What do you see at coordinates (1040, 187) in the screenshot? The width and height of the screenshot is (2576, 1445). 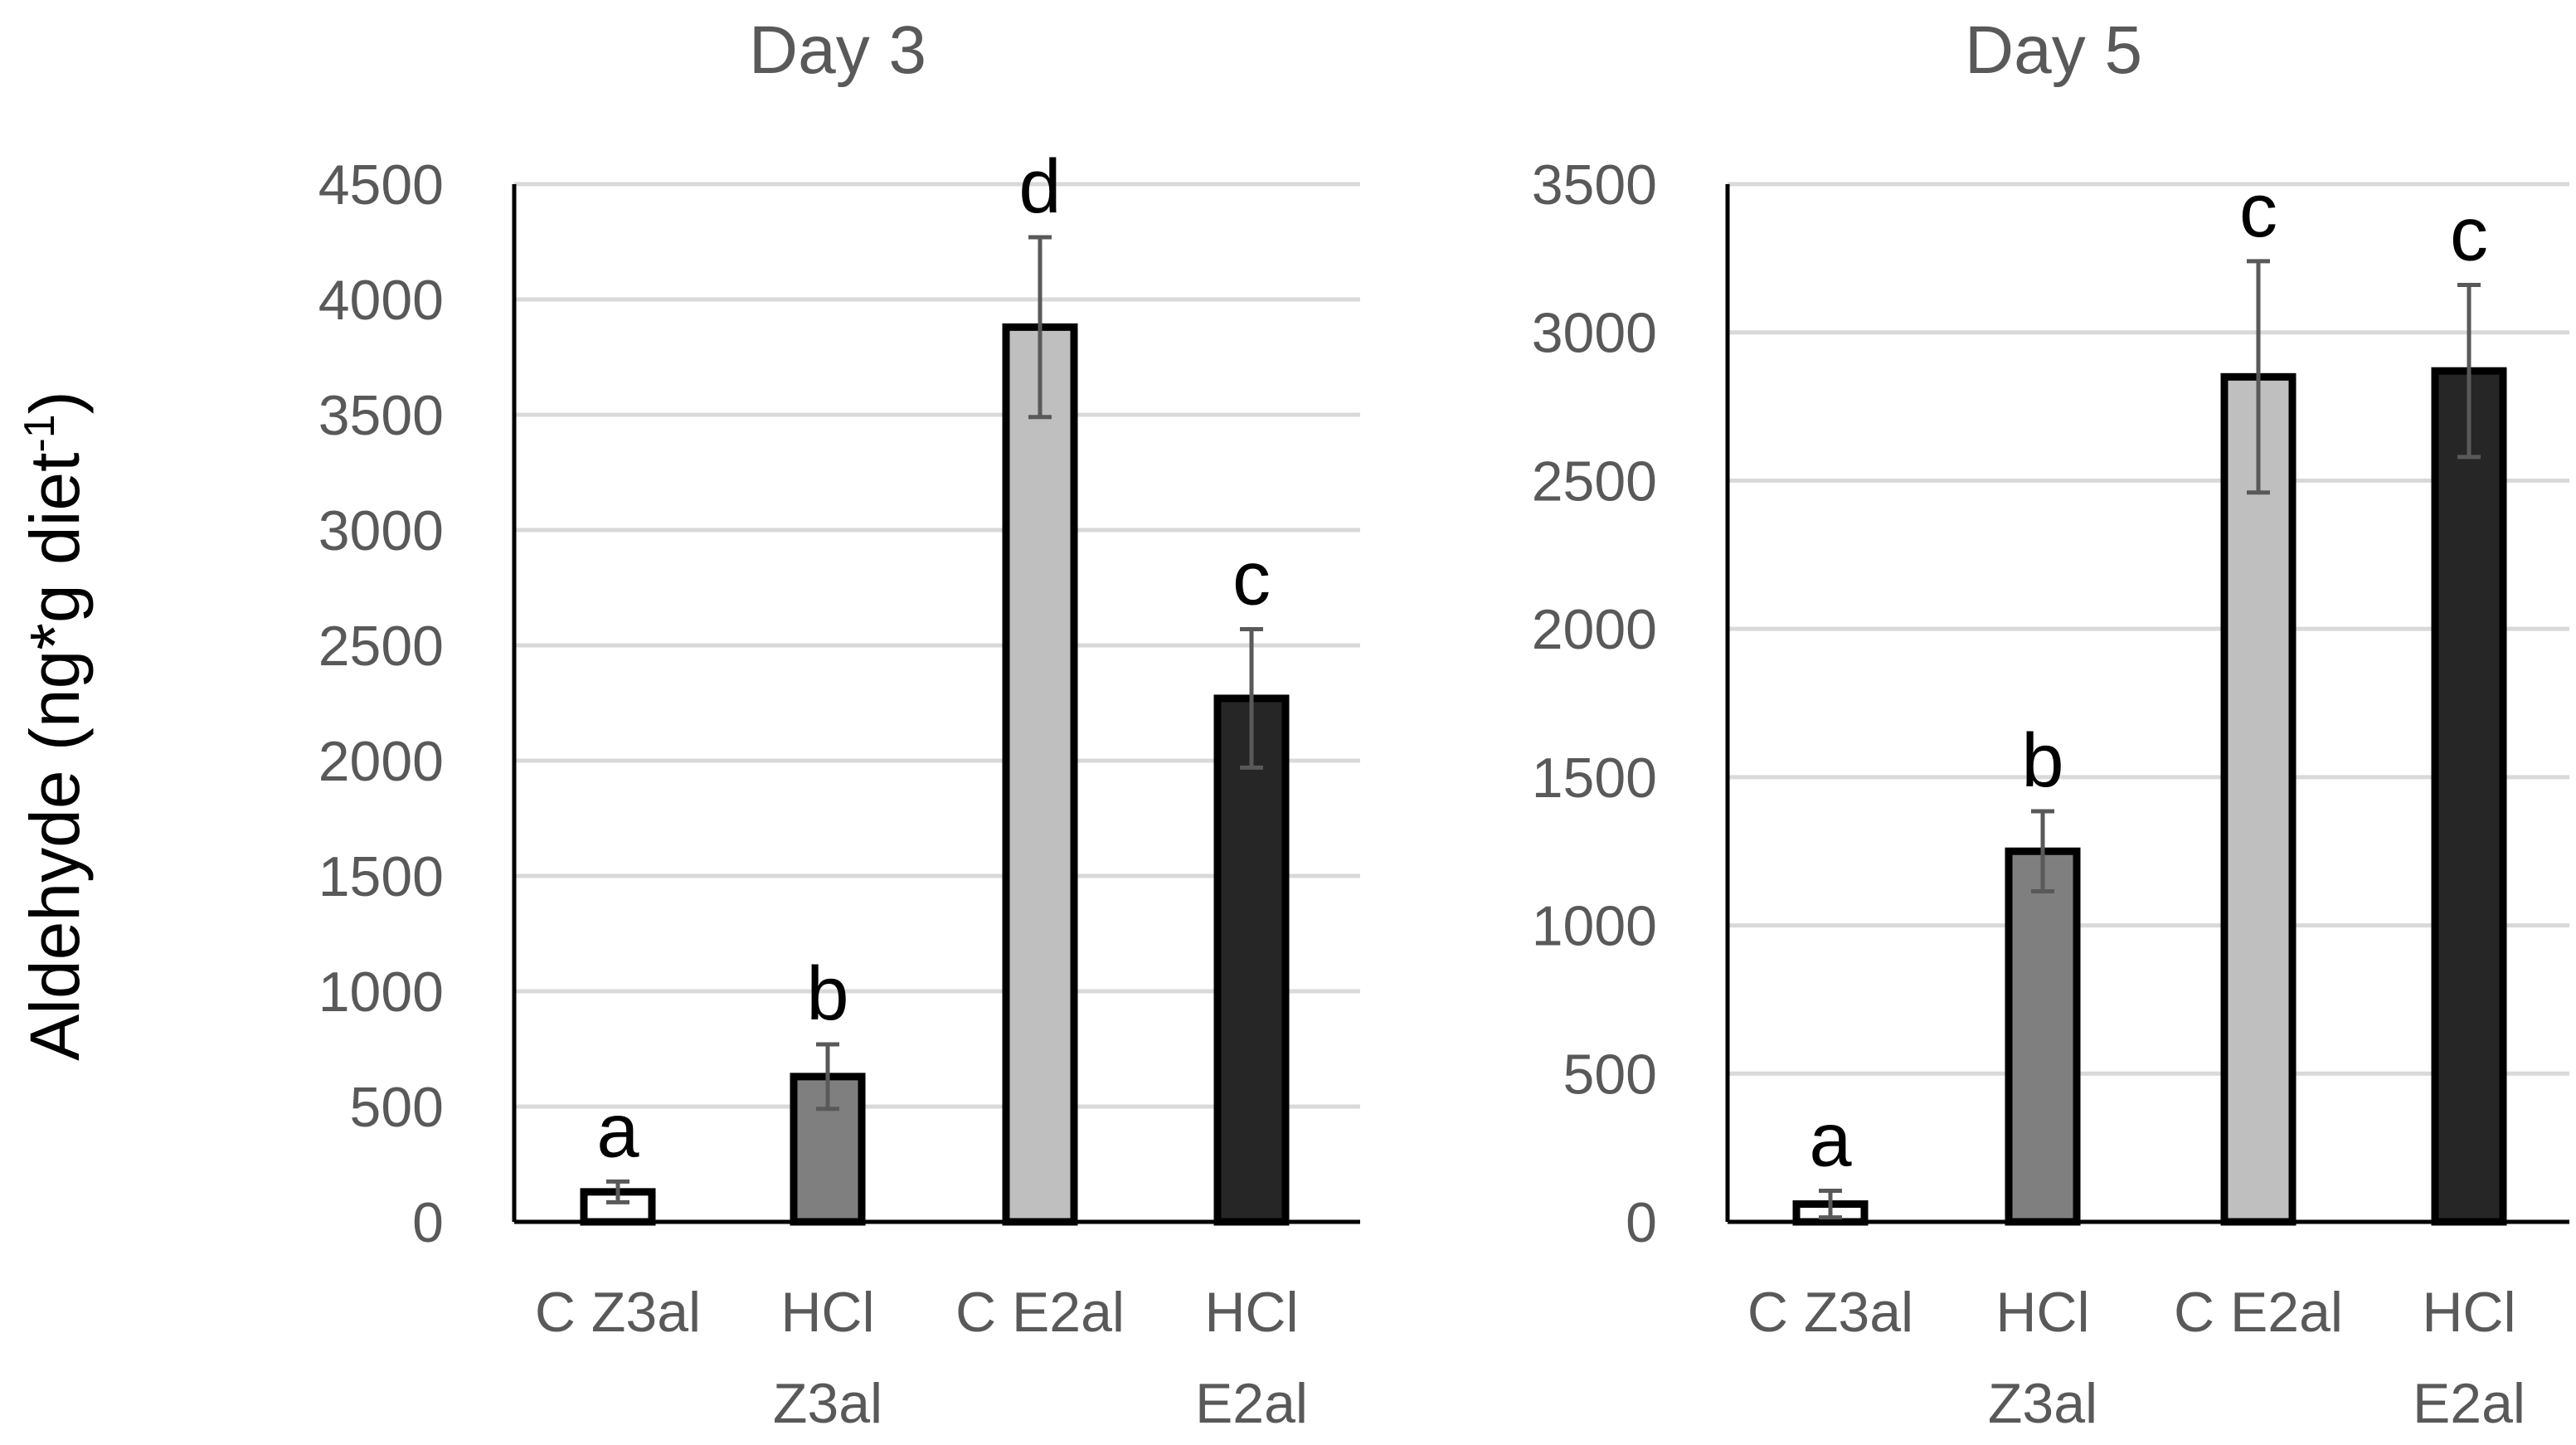 I see `significance-letter: d` at bounding box center [1040, 187].